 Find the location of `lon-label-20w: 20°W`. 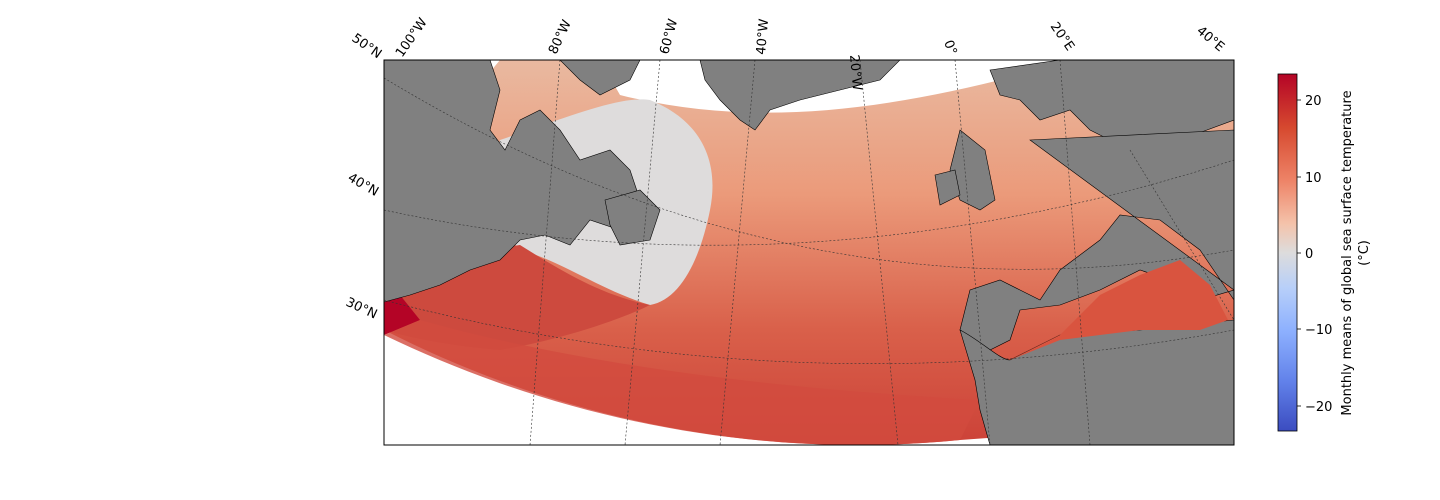

lon-label-20w: 20°W is located at coordinates (855, 72).